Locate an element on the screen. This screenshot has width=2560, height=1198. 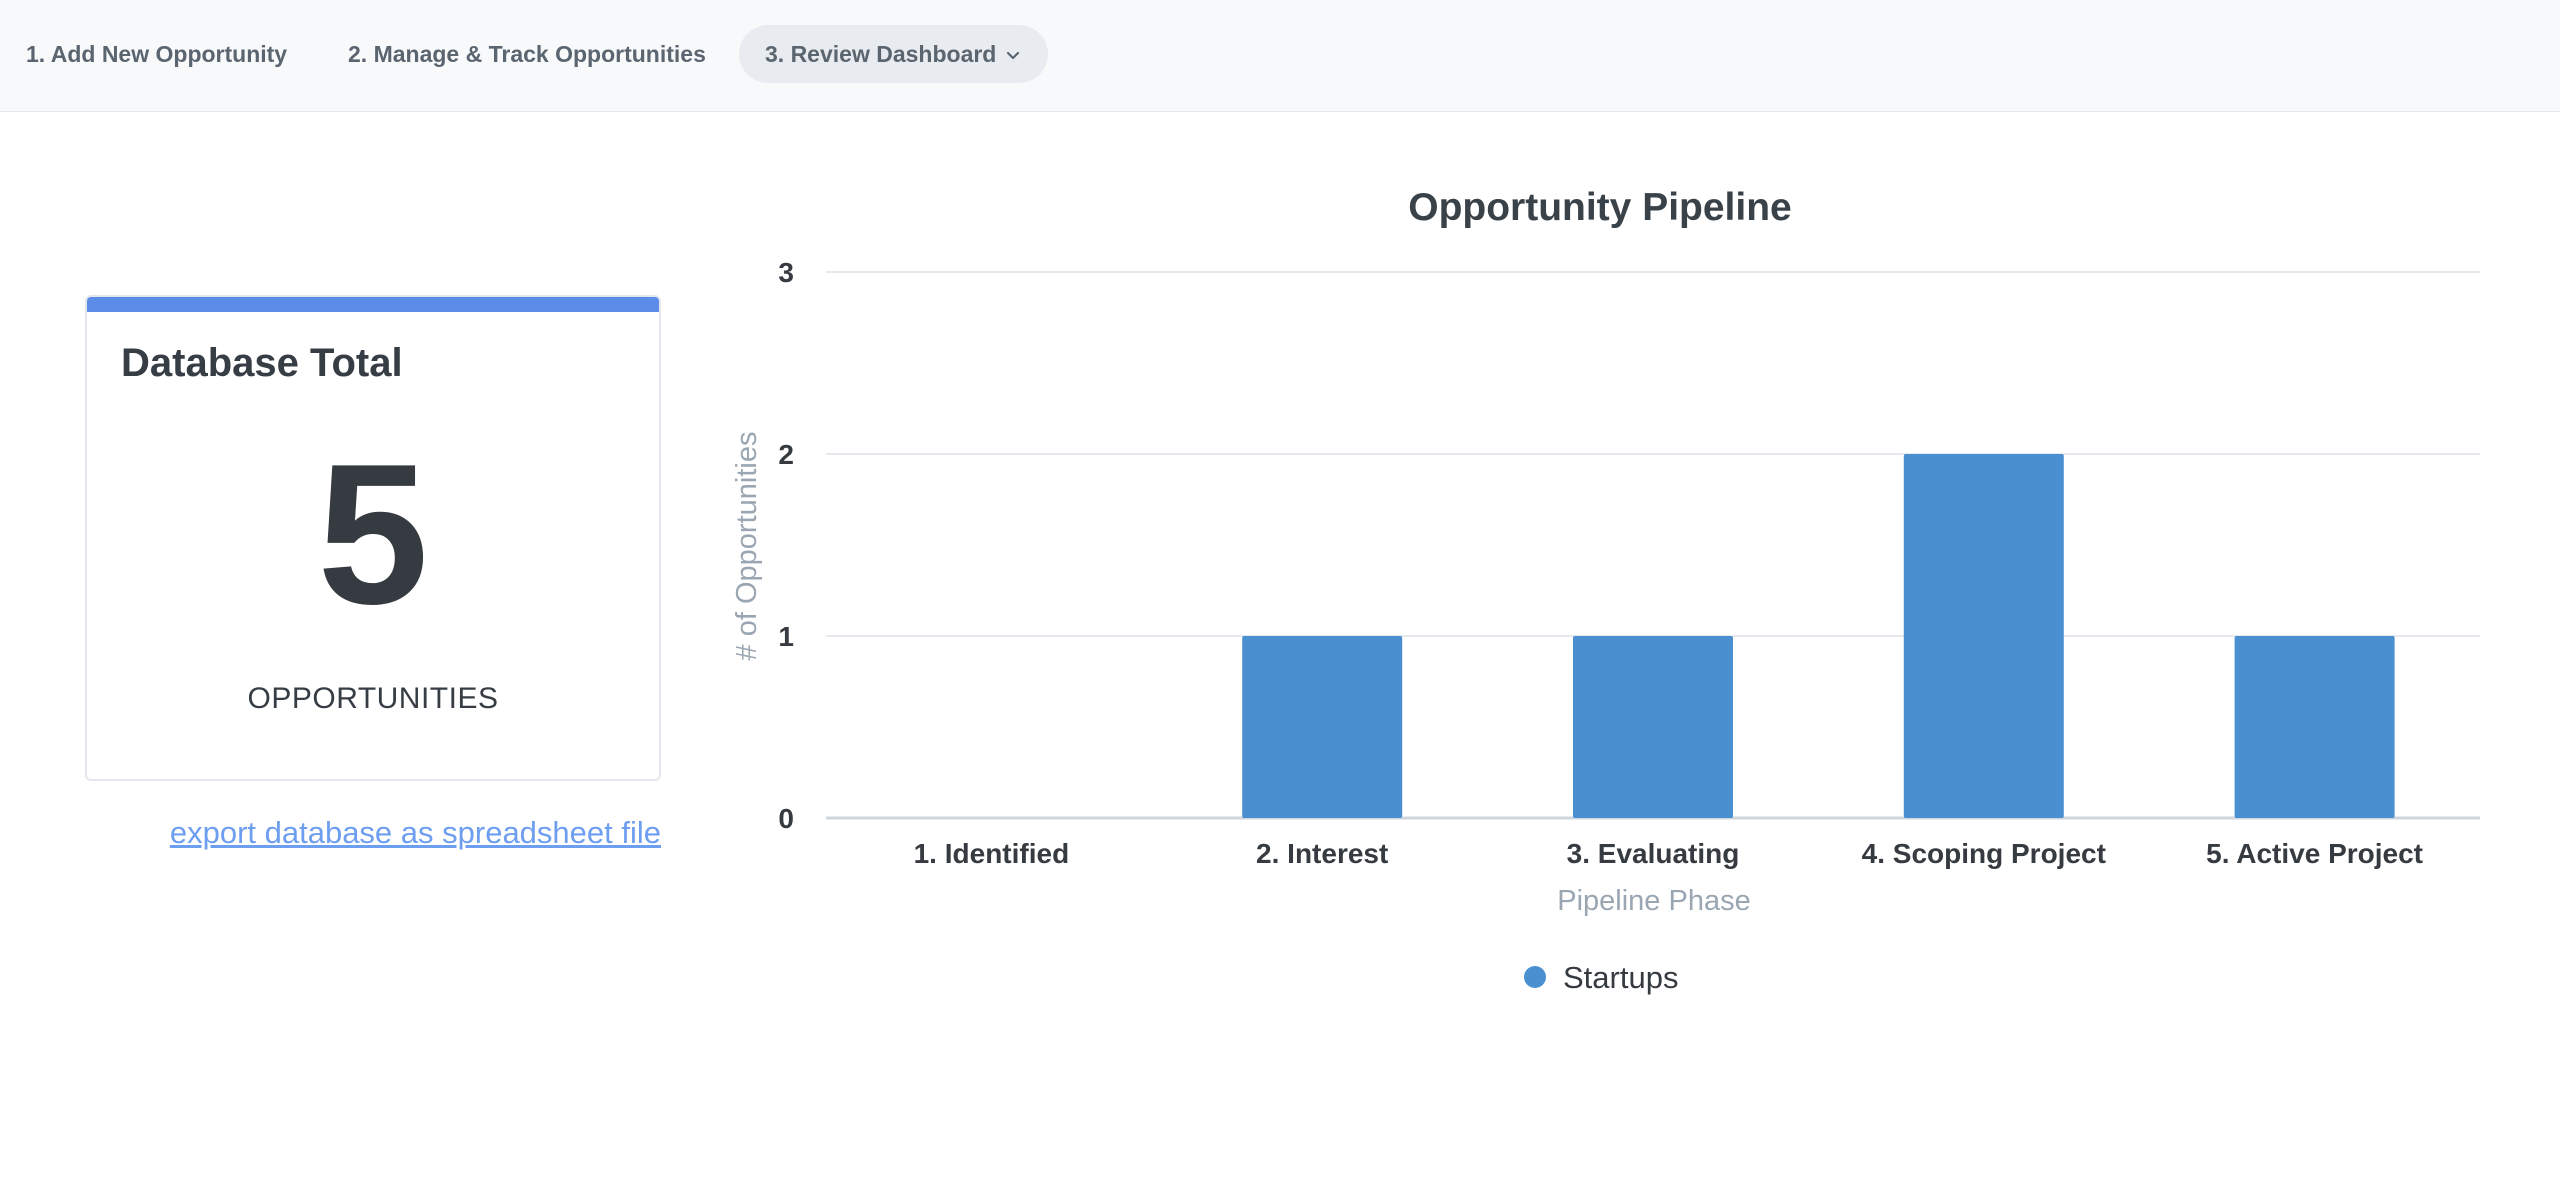
x-tick-label: 2. Interest is located at coordinates (1322, 853).